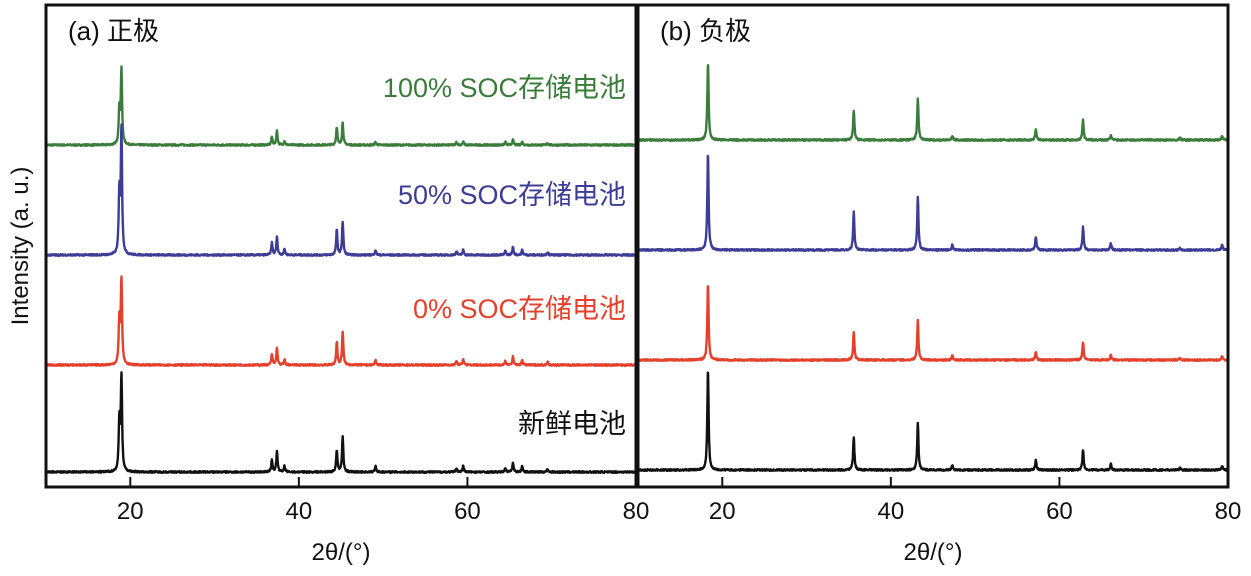  I want to click on series-label-1: 50% SOC存储电池, so click(512, 195).